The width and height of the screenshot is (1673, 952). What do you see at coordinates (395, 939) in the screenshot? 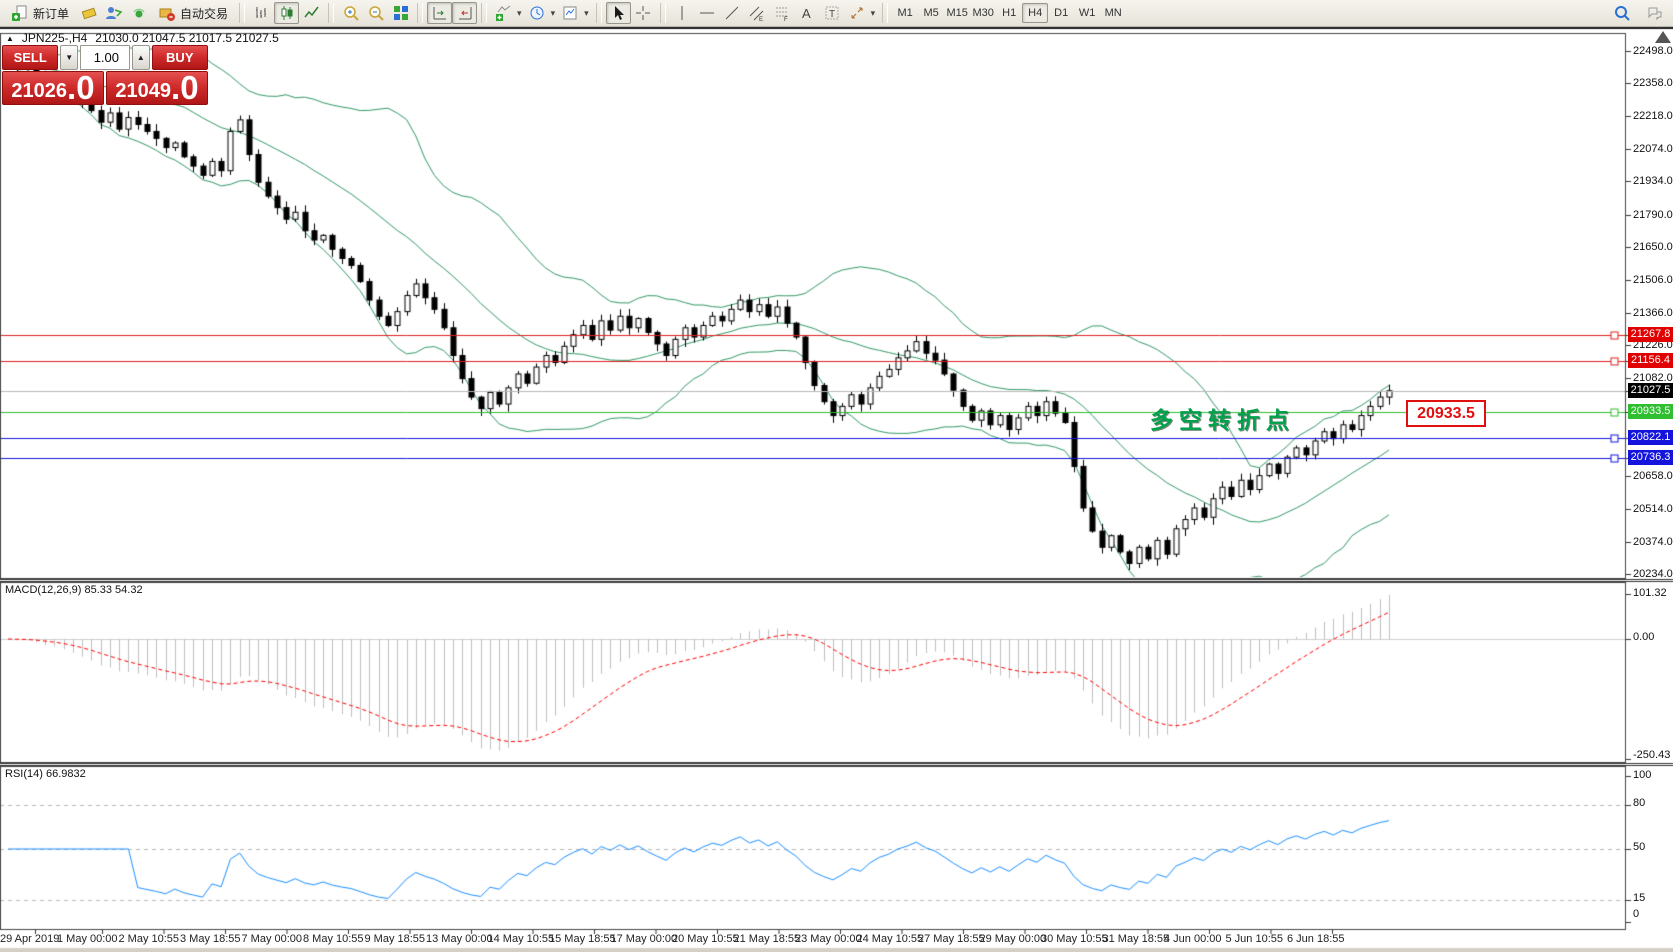
I see `time-axis-label: 9 May 18:55` at bounding box center [395, 939].